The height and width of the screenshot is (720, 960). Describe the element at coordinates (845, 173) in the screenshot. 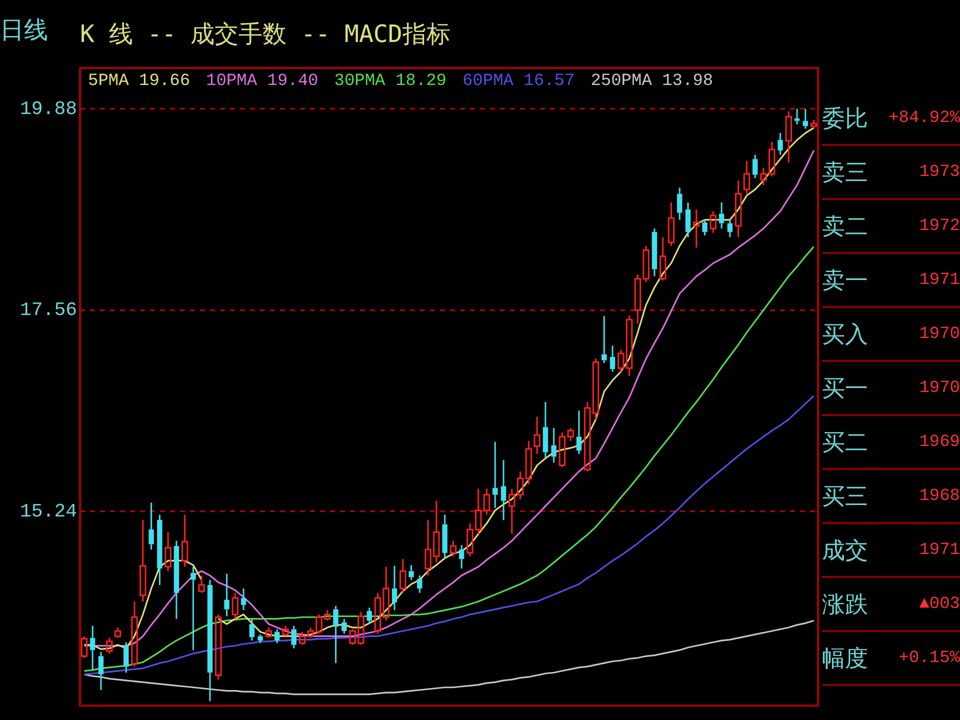

I see `text: 卖三` at that location.